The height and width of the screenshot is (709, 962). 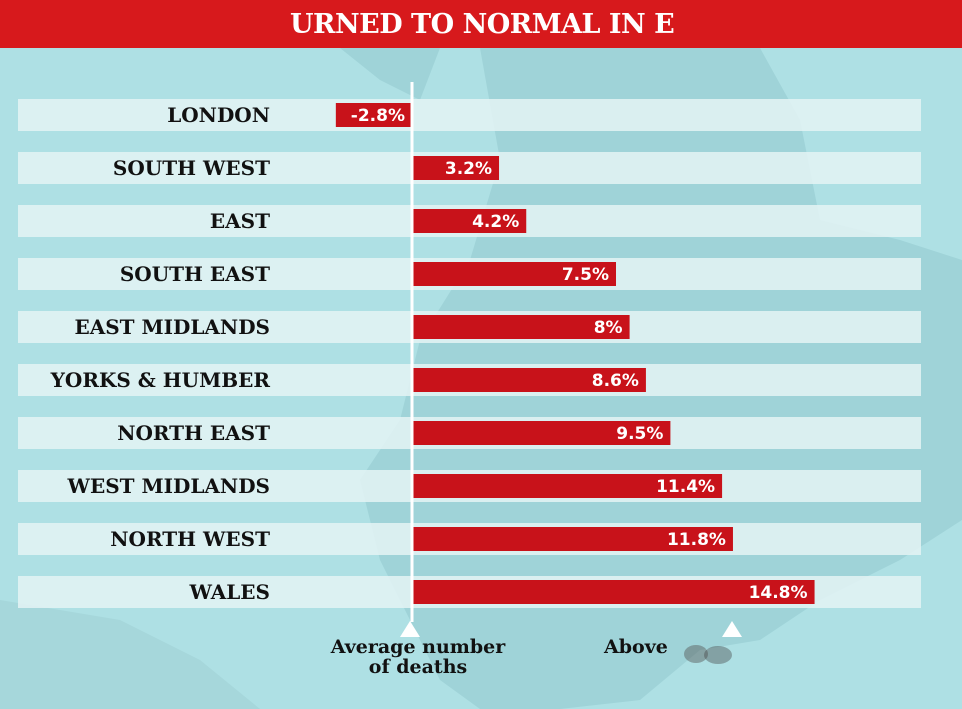 What do you see at coordinates (191, 168) in the screenshot?
I see `category-label: SOUTH WEST` at bounding box center [191, 168].